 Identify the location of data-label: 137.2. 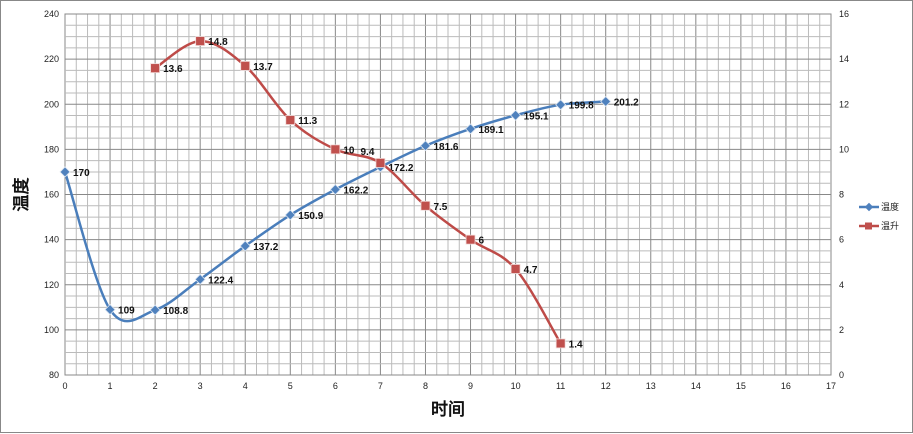
(265, 247).